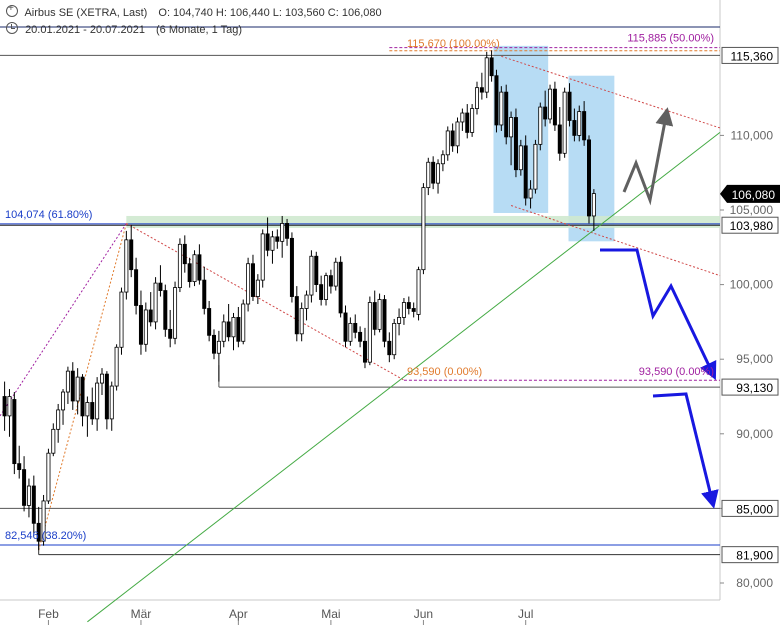 The image size is (780, 625). I want to click on x-tick-label: Jul, so click(525, 614).